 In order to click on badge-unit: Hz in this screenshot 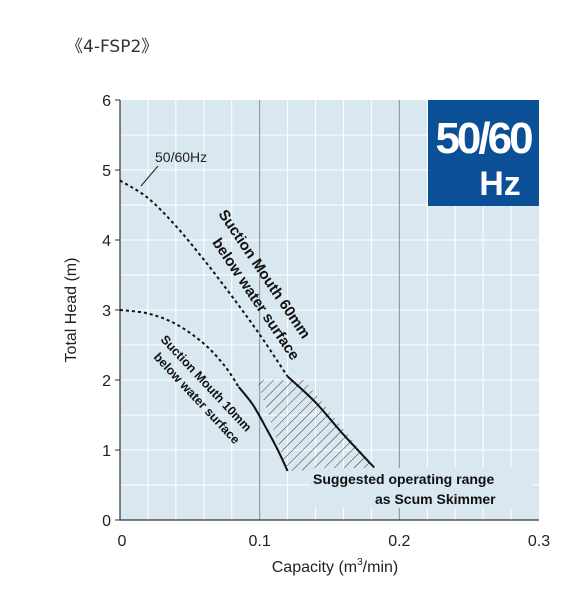, I will do `click(500, 184)`.